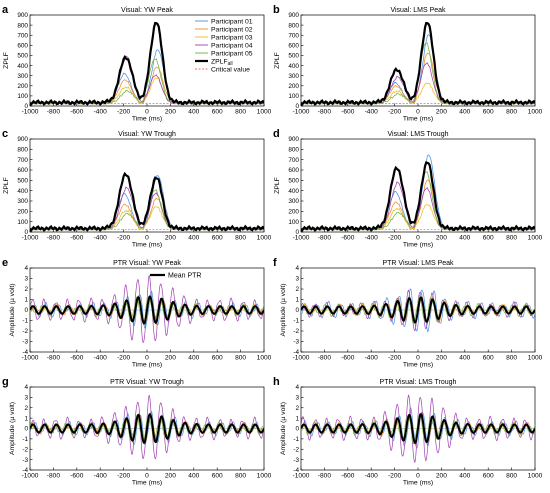  What do you see at coordinates (5, 134) in the screenshot?
I see `panel-letter: c` at bounding box center [5, 134].